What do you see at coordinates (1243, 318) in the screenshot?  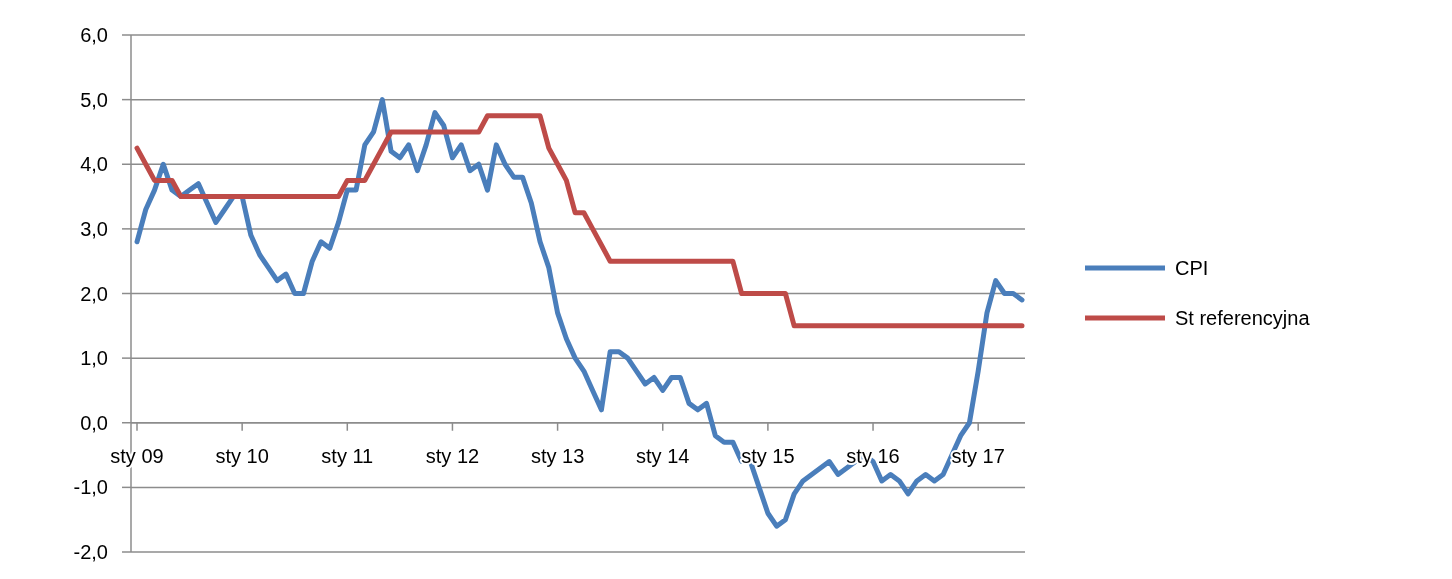 I see `legend-label: St referencyjna` at bounding box center [1243, 318].